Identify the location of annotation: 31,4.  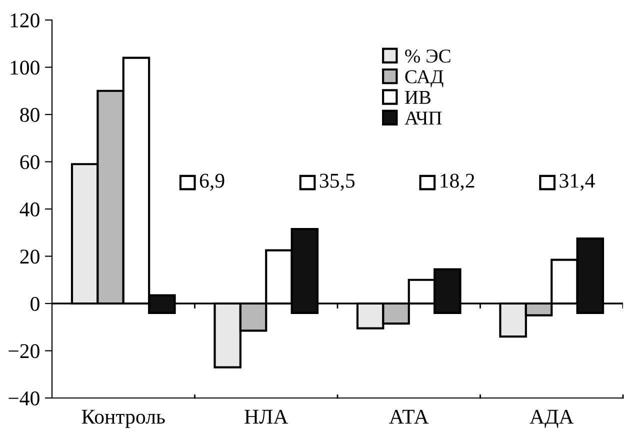
(577, 182).